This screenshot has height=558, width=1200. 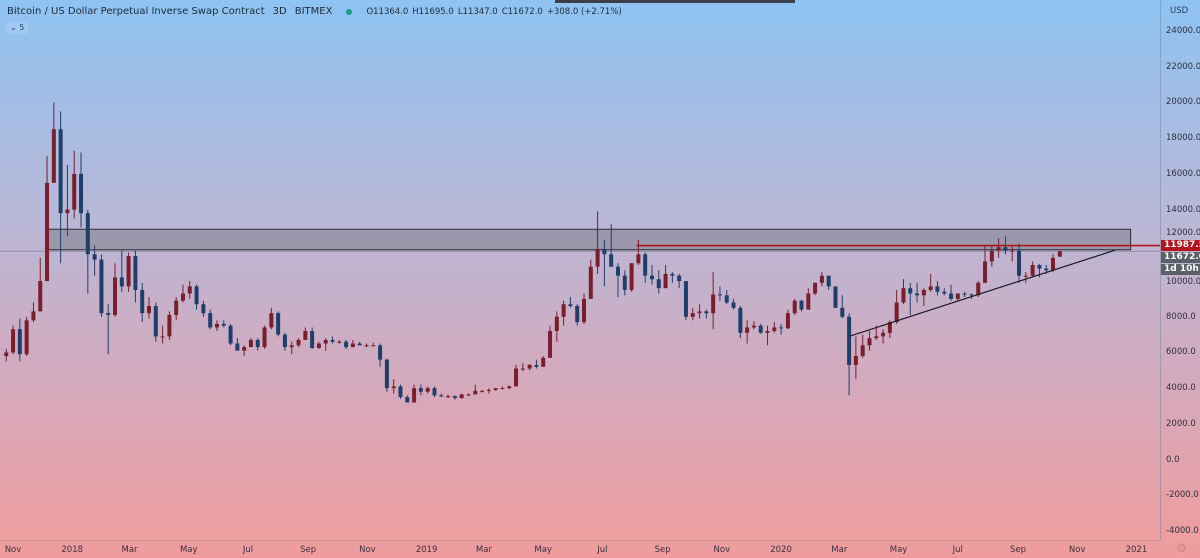 What do you see at coordinates (477, 11) in the screenshot?
I see `low-value: L11347.0` at bounding box center [477, 11].